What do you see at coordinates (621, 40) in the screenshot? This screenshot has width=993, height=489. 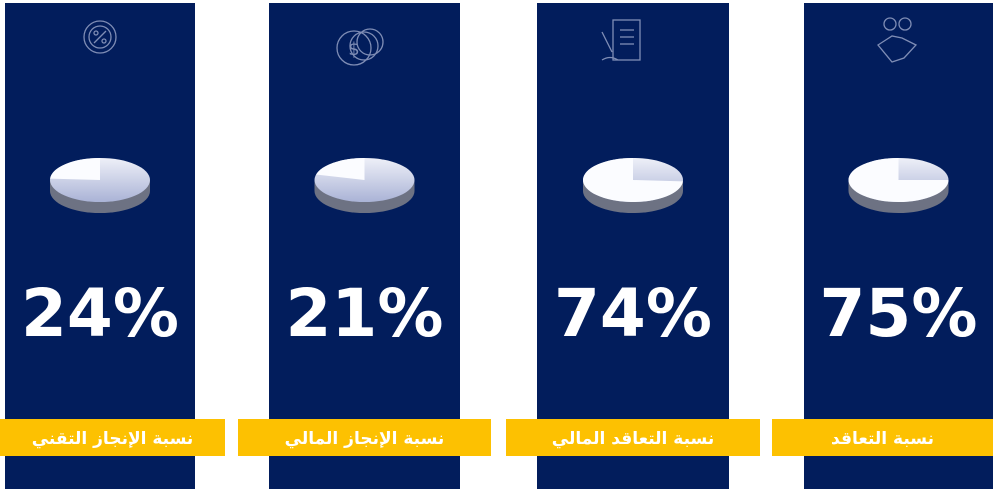 I see `icon-contract` at bounding box center [621, 40].